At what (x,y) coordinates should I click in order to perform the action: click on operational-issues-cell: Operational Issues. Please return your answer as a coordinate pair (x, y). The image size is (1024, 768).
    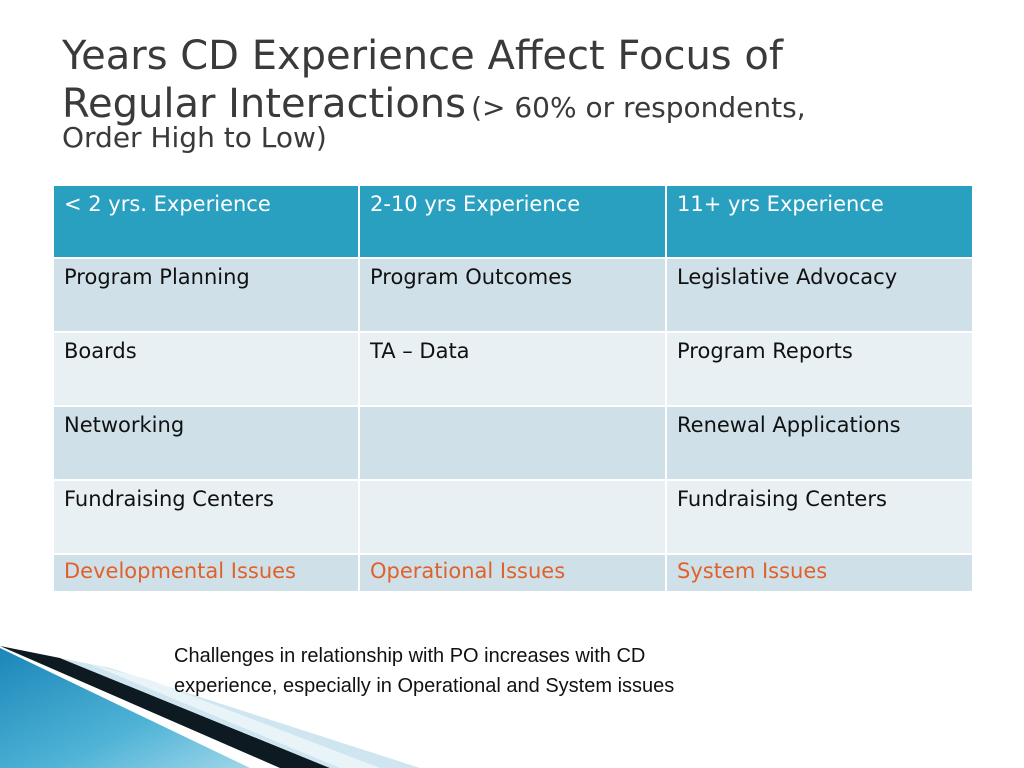
    Looking at the image, I should click on (512, 573).